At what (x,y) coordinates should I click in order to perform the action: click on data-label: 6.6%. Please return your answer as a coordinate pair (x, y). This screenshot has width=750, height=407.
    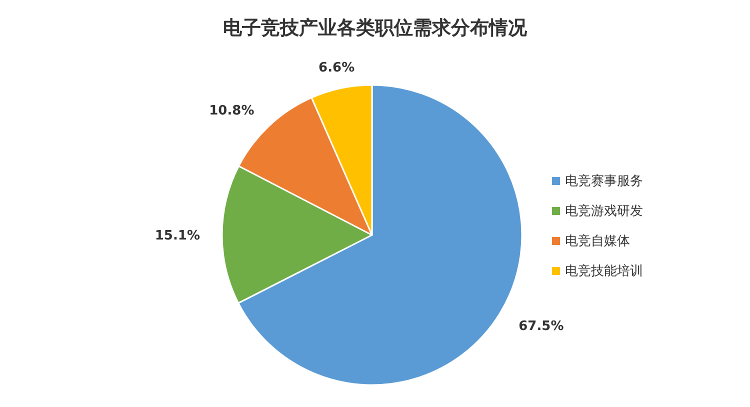
    Looking at the image, I should click on (336, 68).